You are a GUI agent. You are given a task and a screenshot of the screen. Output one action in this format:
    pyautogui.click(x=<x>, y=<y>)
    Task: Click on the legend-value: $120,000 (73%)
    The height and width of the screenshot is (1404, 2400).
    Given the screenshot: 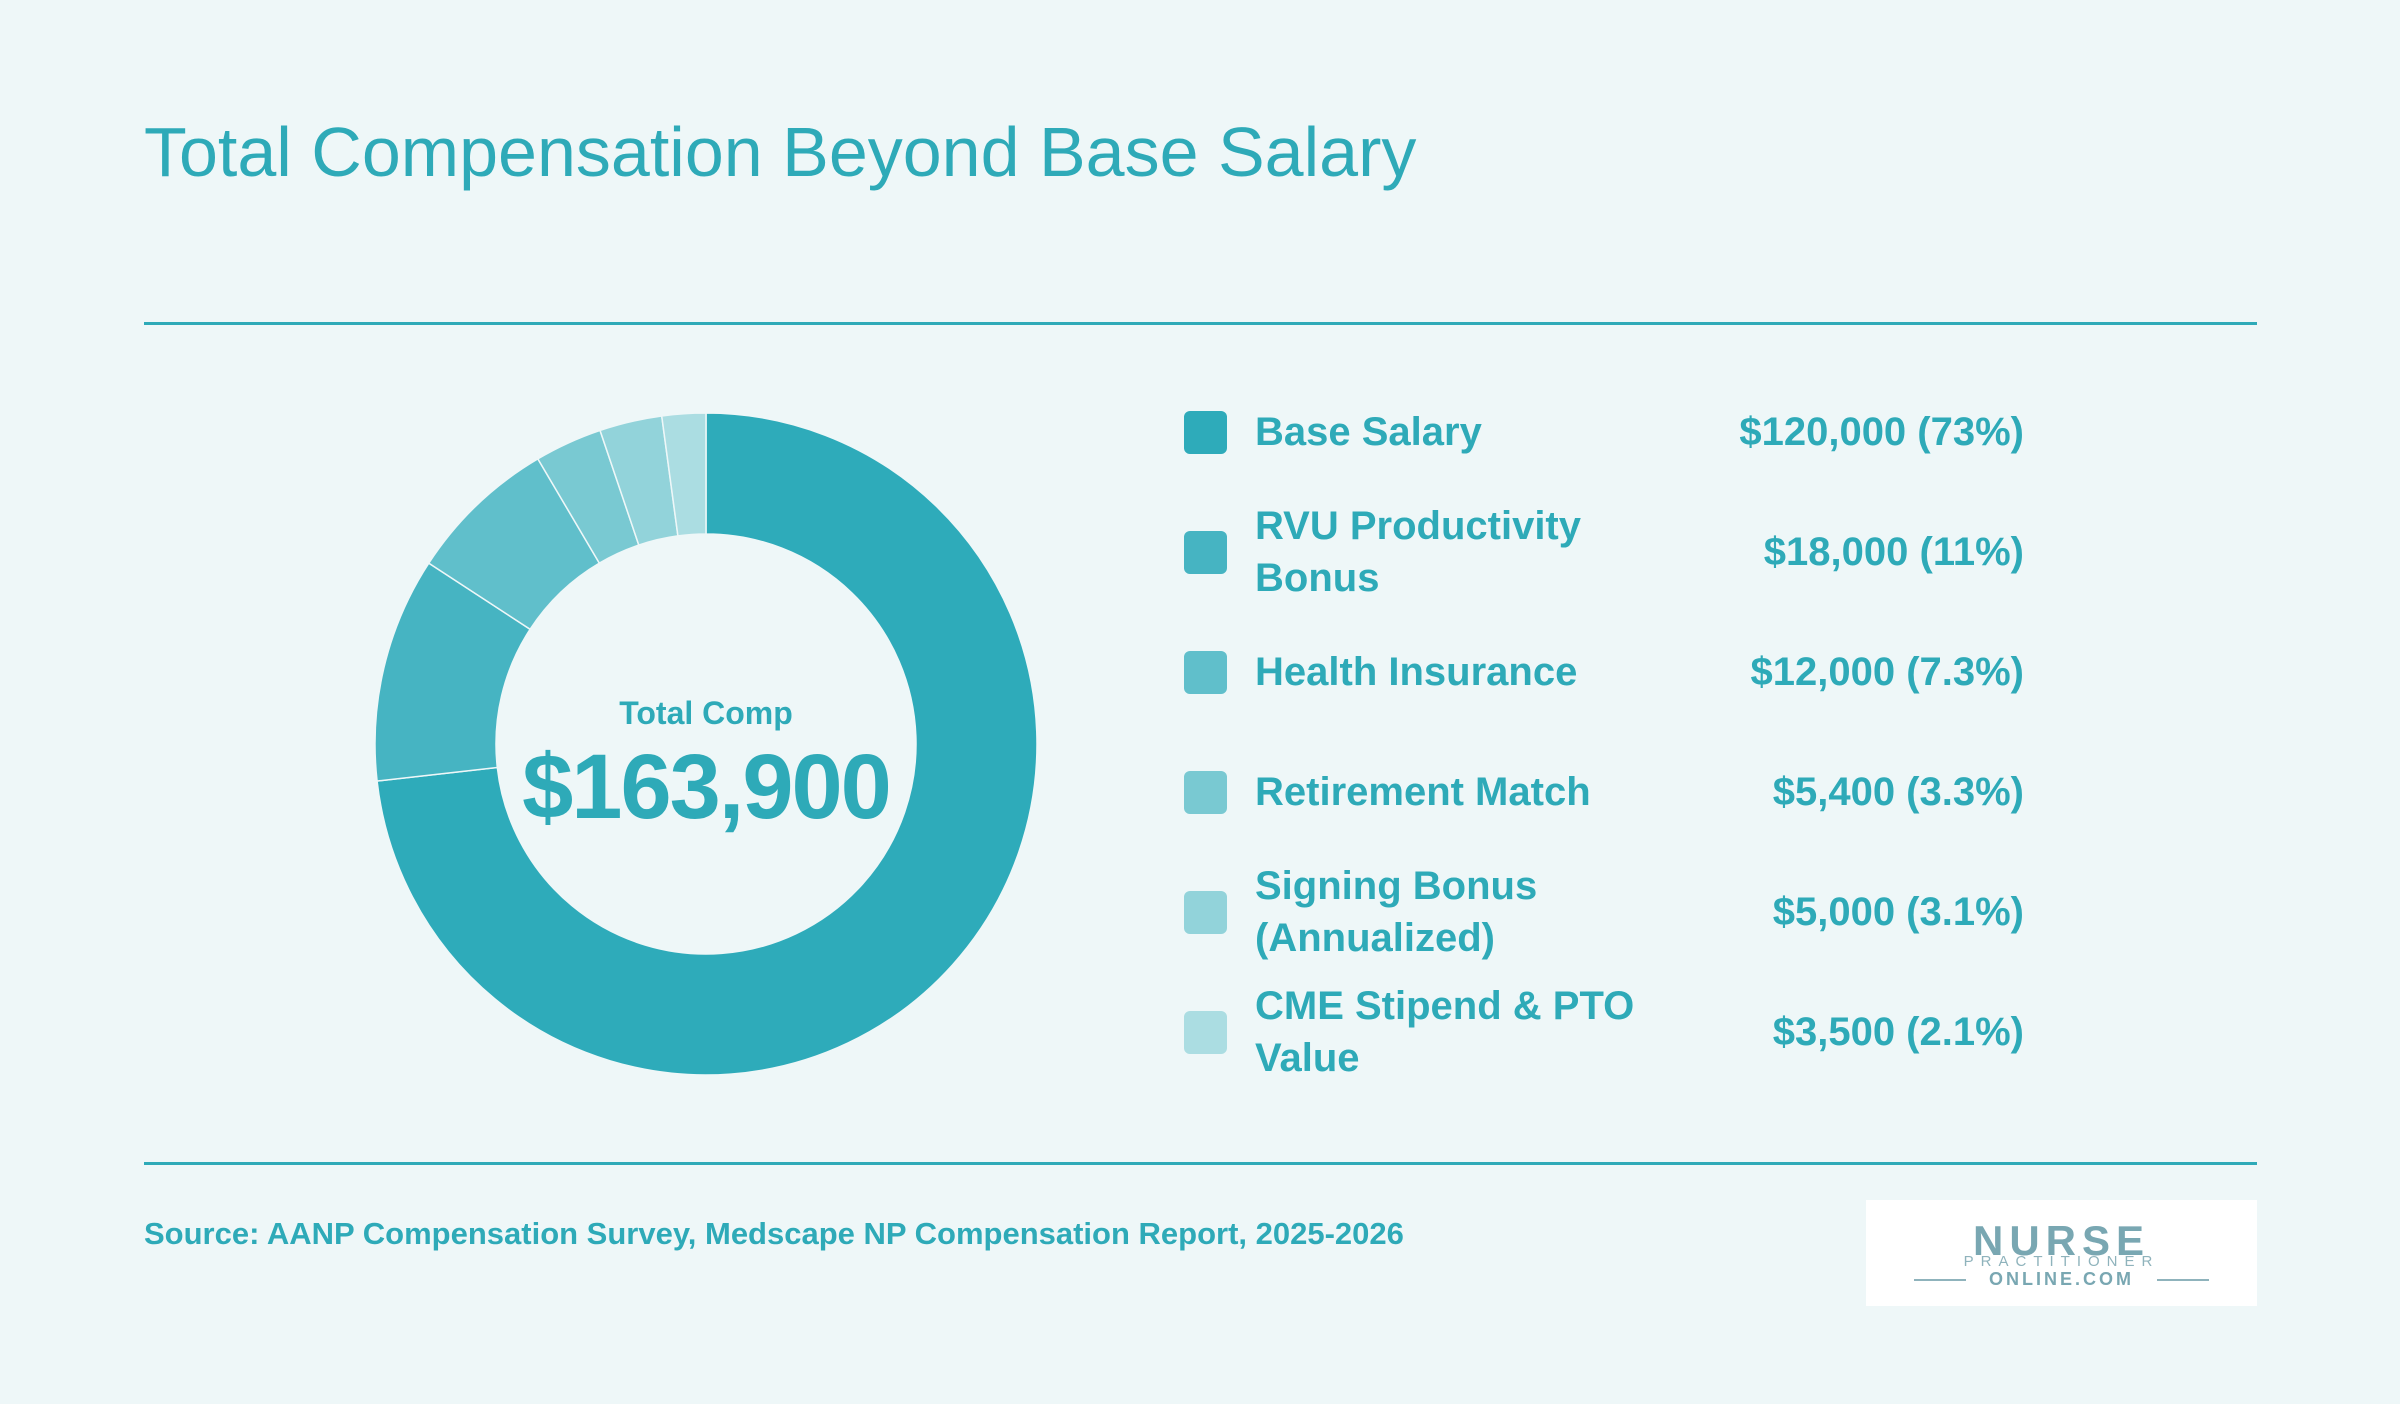 What is the action you would take?
    pyautogui.click(x=1881, y=432)
    